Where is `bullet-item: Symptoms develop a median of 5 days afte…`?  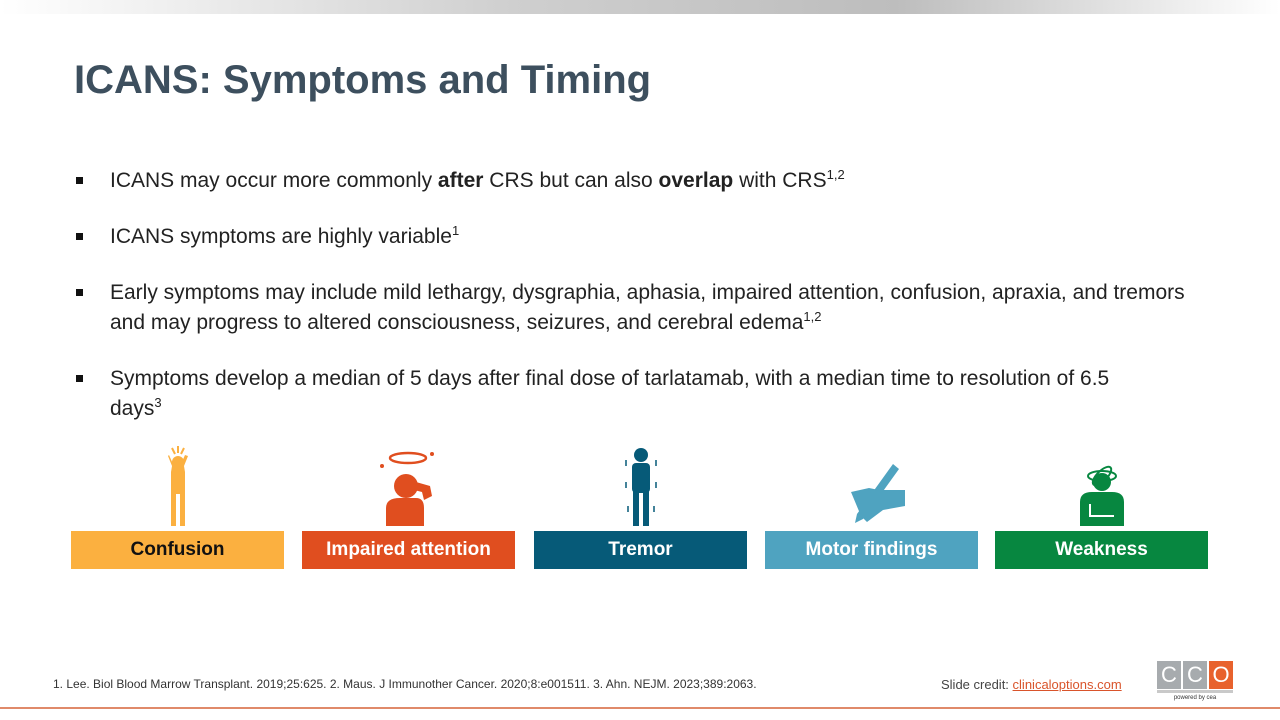 bullet-item: Symptoms develop a median of 5 days afte… is located at coordinates (592, 394).